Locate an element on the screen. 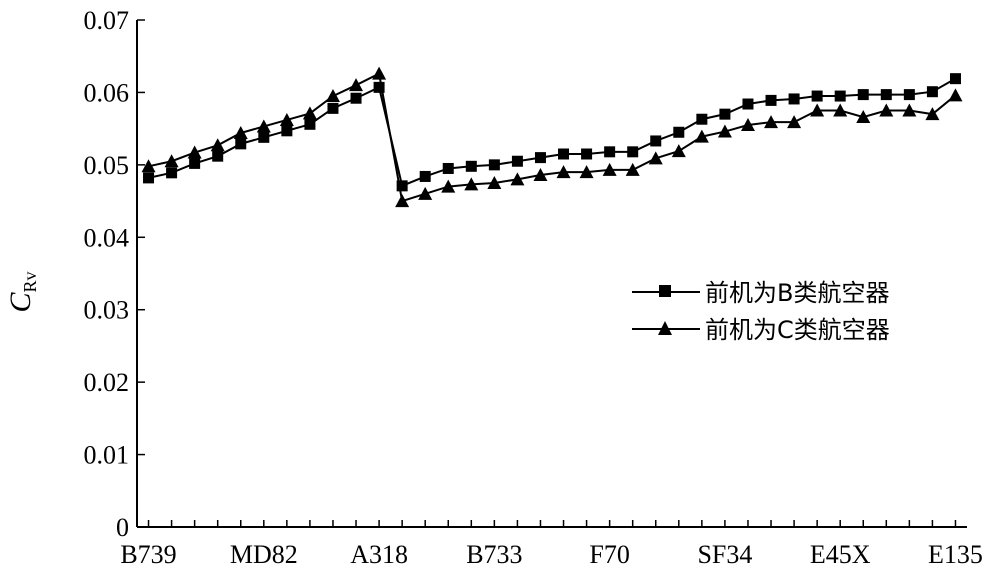 This screenshot has height=579, width=1000. x-tick-label: E45X is located at coordinates (840, 554).